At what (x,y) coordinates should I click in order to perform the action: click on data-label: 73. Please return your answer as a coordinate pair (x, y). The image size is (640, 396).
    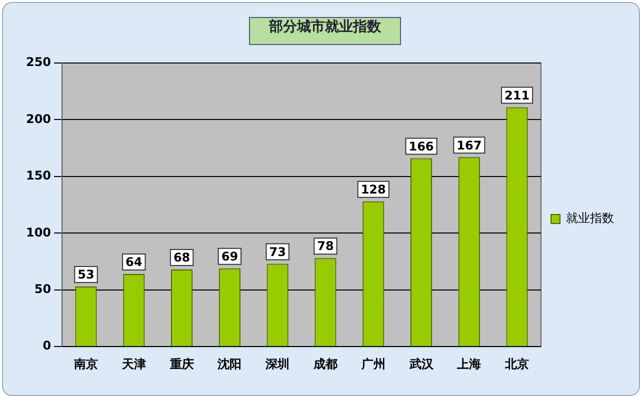
    Looking at the image, I should click on (277, 251).